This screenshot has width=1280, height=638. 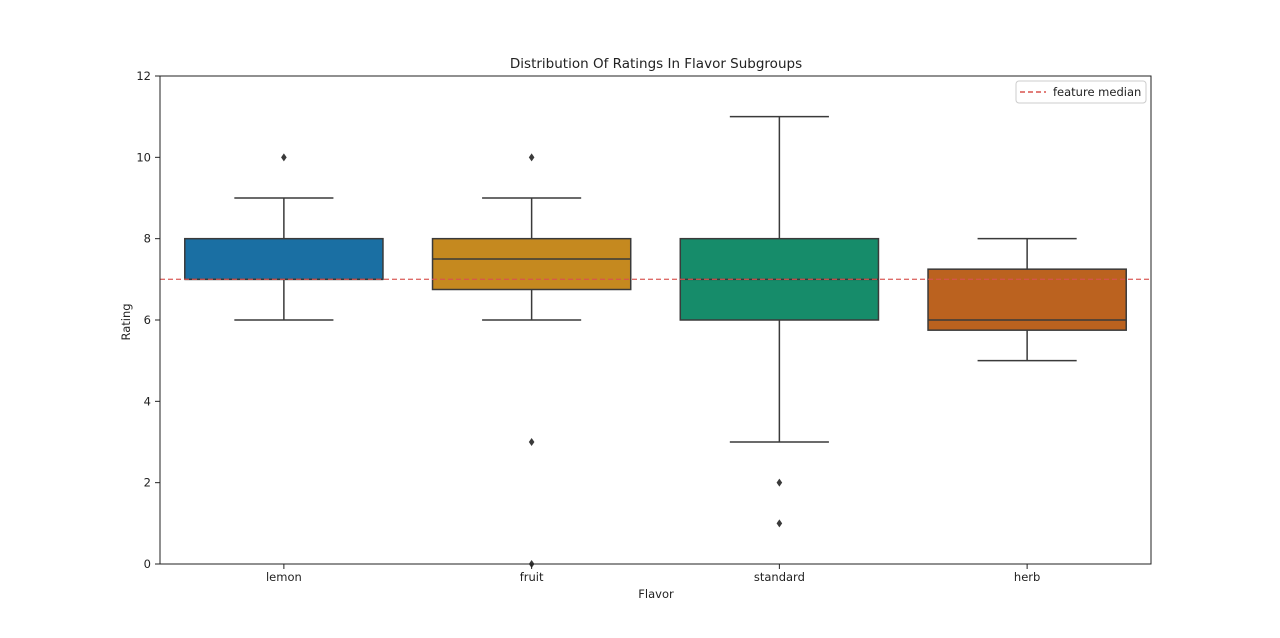 I want to click on legend-frame, so click(x=1081, y=92).